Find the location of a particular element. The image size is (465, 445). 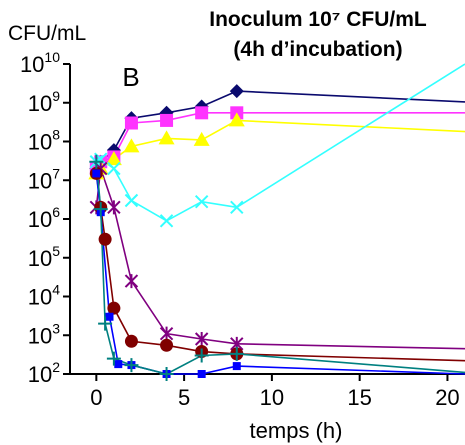

y-tick-exponent: 8 is located at coordinates (56, 135).